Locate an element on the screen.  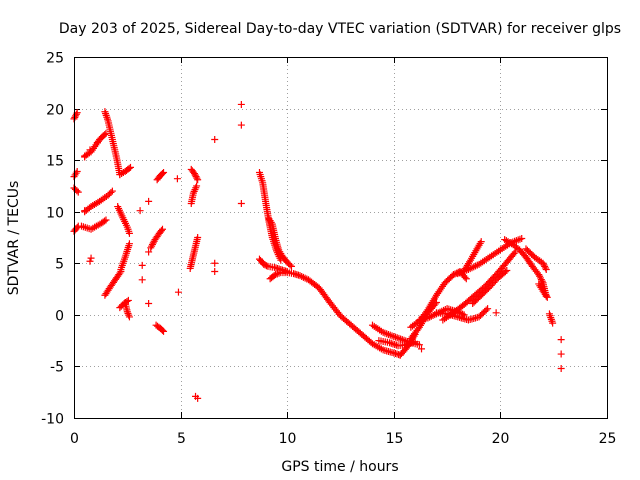
y-tick-label: 15 is located at coordinates (55, 162).